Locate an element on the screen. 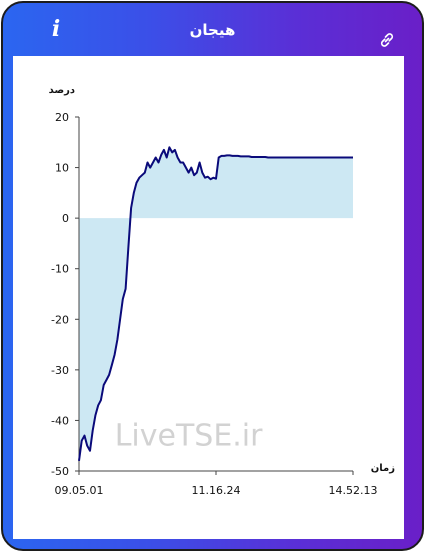 The height and width of the screenshot is (554, 427). y-tick-label: 0 is located at coordinates (65, 218).